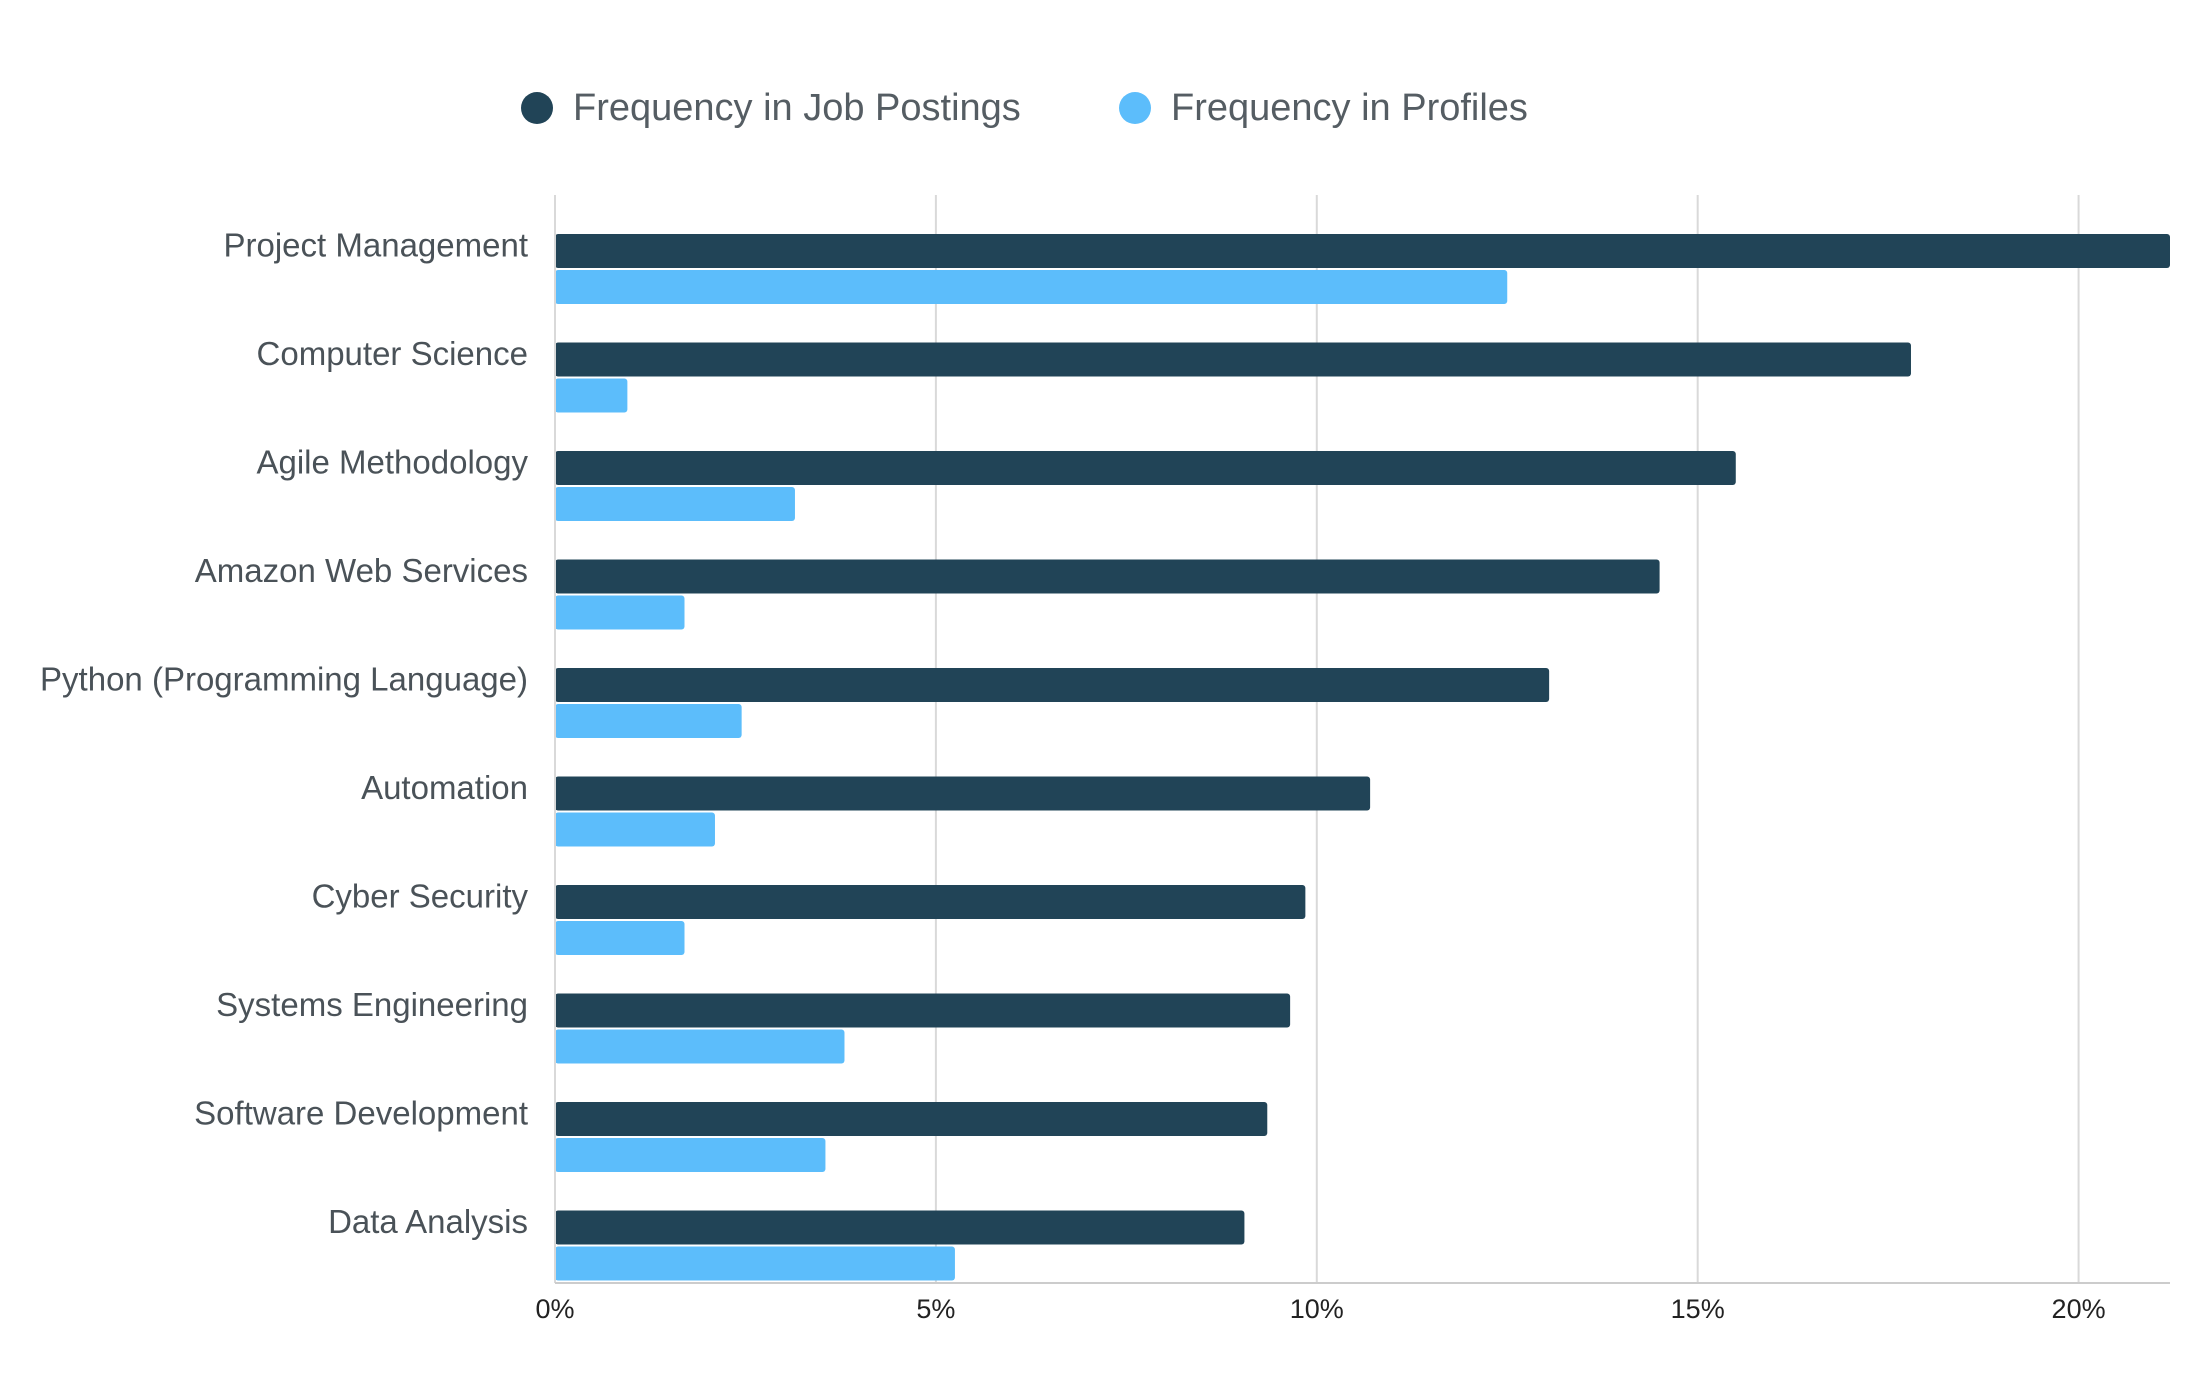 The height and width of the screenshot is (1400, 2200). Describe the element at coordinates (428, 1221) in the screenshot. I see `category-label: Data Analysis` at that location.